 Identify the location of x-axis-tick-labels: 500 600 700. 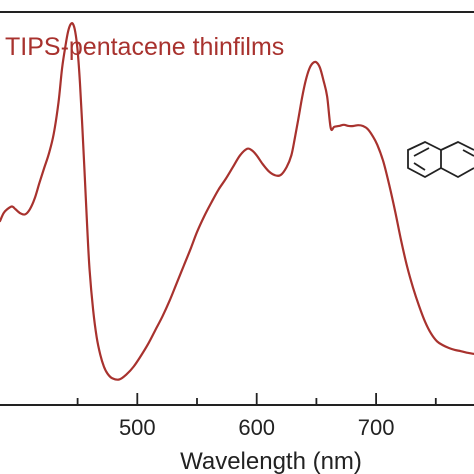
(257, 427).